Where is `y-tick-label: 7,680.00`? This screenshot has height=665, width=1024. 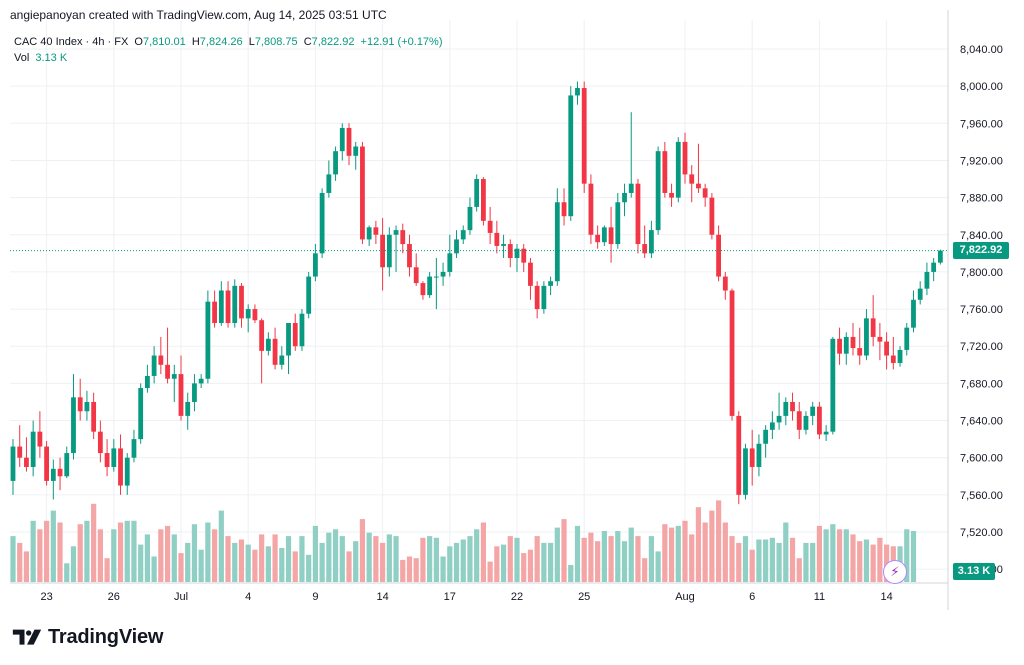
y-tick-label: 7,680.00 is located at coordinates (981, 384).